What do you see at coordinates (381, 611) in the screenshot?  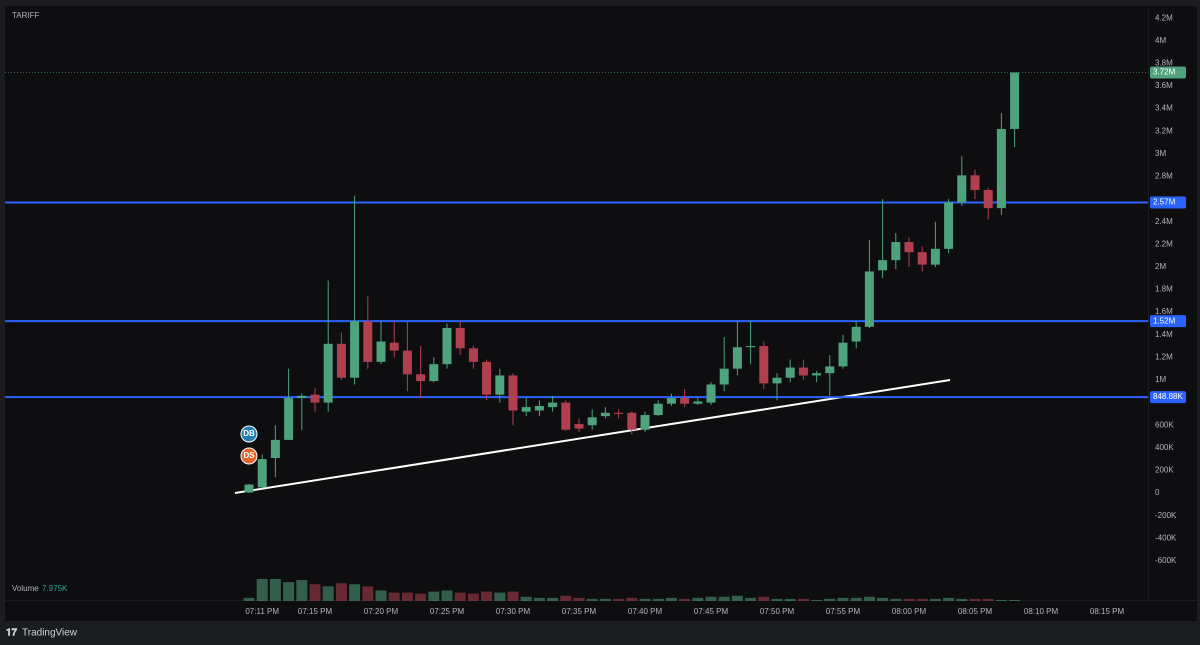 I see `x-tick-label: 07:20 PM` at bounding box center [381, 611].